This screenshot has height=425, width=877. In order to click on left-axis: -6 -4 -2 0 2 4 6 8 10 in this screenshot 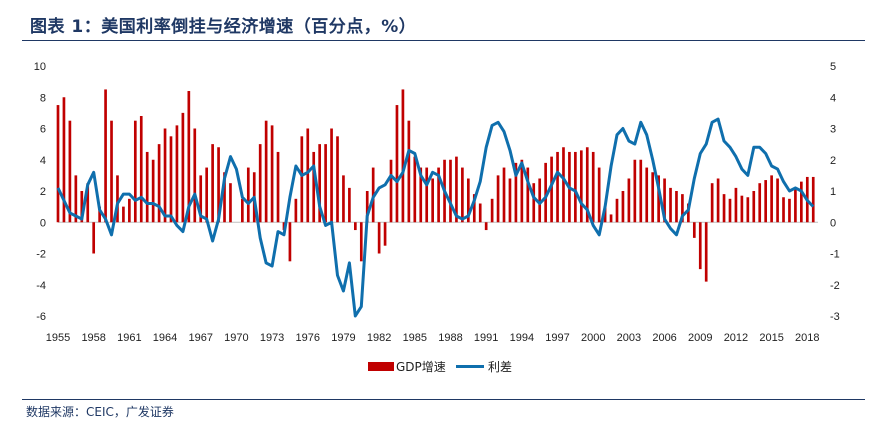, I will do `click(40, 192)`.